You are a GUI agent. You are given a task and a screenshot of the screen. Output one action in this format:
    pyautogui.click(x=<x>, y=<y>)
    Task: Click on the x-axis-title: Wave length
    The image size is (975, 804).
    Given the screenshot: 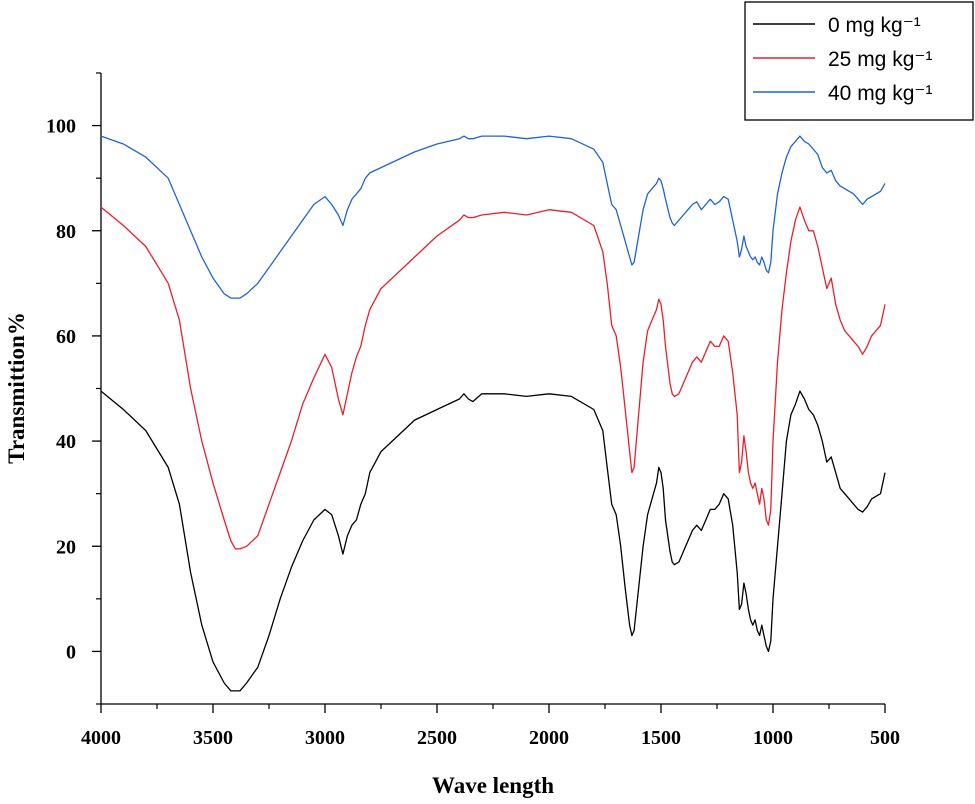 What is the action you would take?
    pyautogui.click(x=493, y=785)
    